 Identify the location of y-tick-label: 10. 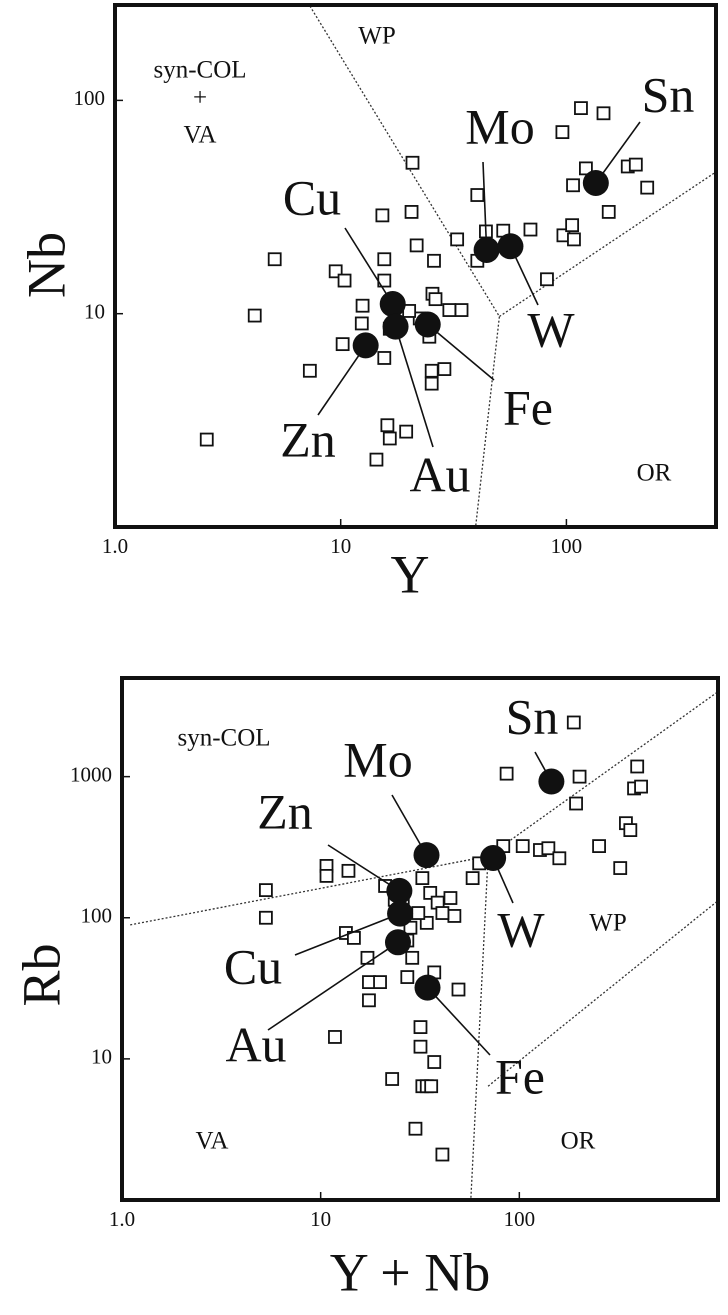
(101, 1057).